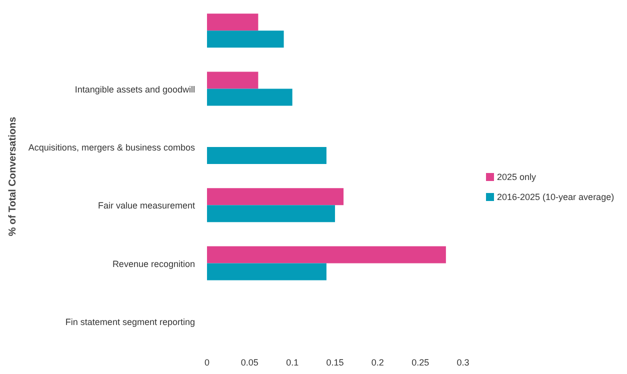  I want to click on y-tick-label: Fair value measurement, so click(147, 205).